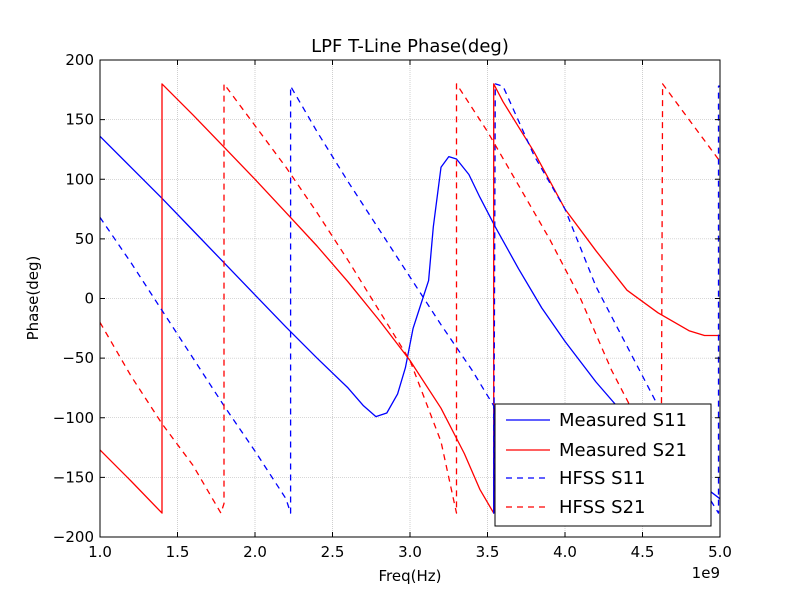 This screenshot has height=595, width=800. Describe the element at coordinates (84, 239) in the screenshot. I see `y-tick-label: 50` at that location.